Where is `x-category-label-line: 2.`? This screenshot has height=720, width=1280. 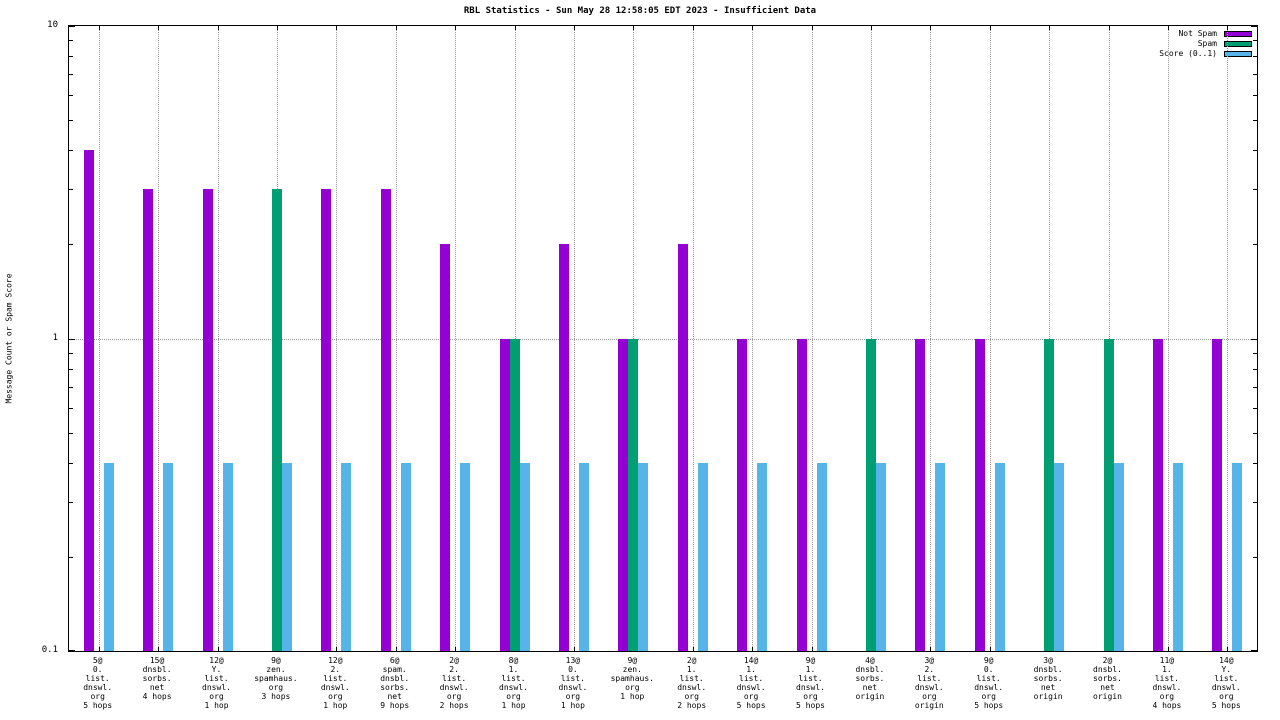 x-category-label-line: 2. is located at coordinates (454, 669).